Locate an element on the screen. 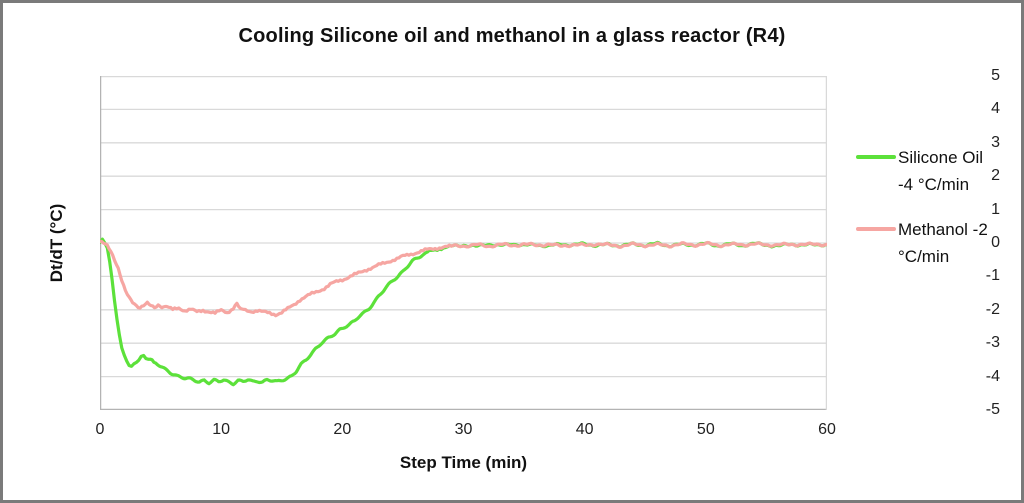 The width and height of the screenshot is (1024, 503). x-axis-title: Step Time (min) is located at coordinates (463, 462).